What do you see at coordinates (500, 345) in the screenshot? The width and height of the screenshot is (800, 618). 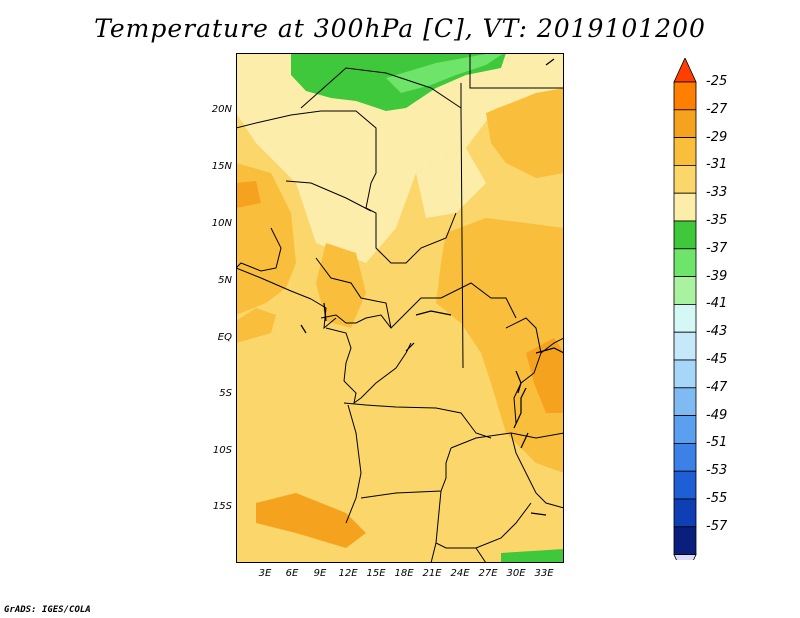 I see `field-region-warm-east` at bounding box center [500, 345].